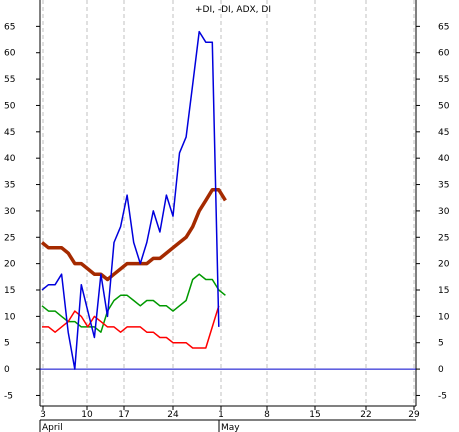  I want to click on y-tick-label-left: -5, so click(8, 396).